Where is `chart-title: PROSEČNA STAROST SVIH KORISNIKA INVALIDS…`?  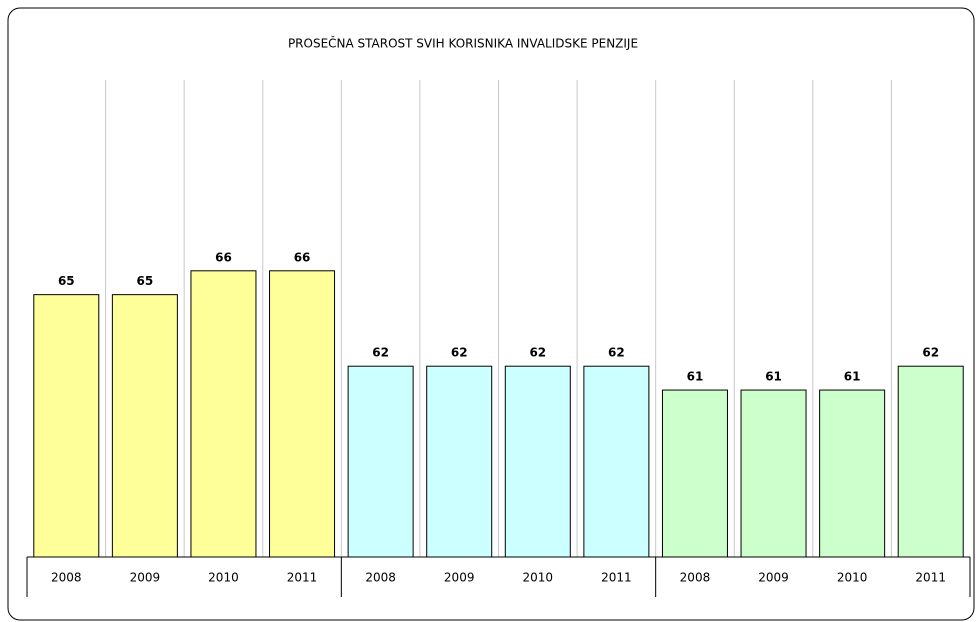
chart-title: PROSEČNA STAROST SVIH KORISNIKA INVALIDS… is located at coordinates (463, 43).